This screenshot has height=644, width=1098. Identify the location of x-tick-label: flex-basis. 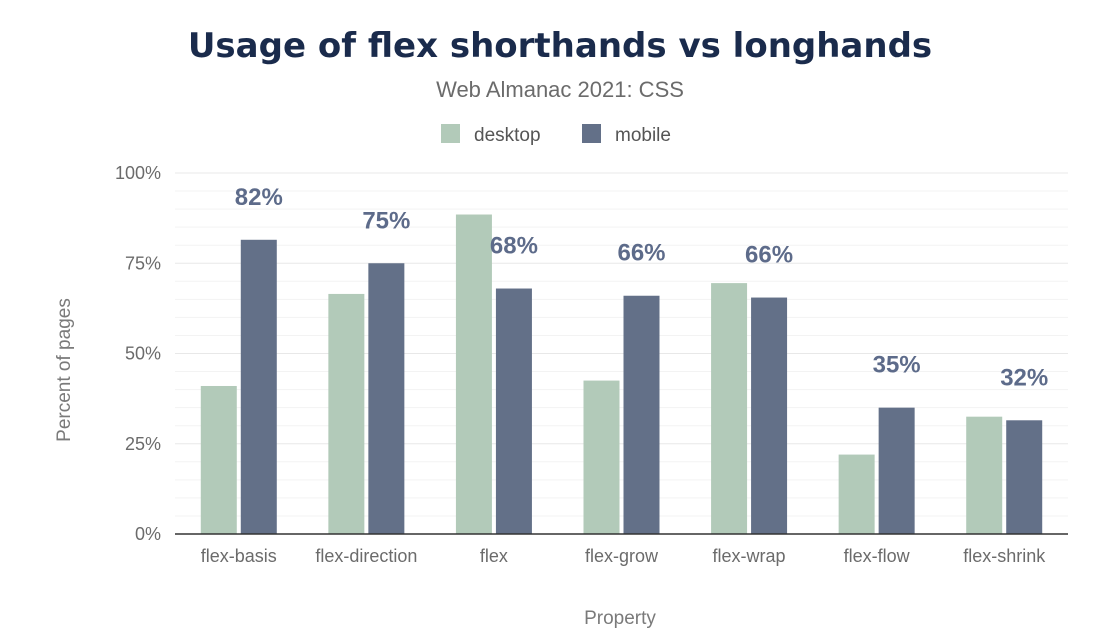
(239, 556).